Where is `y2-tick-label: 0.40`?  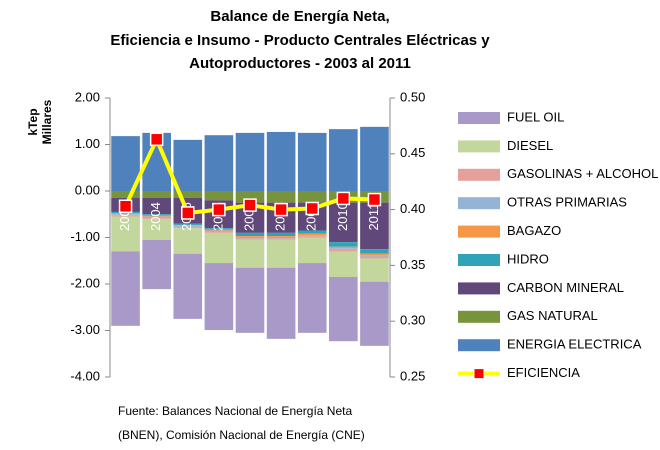
y2-tick-label: 0.40 is located at coordinates (412, 208).